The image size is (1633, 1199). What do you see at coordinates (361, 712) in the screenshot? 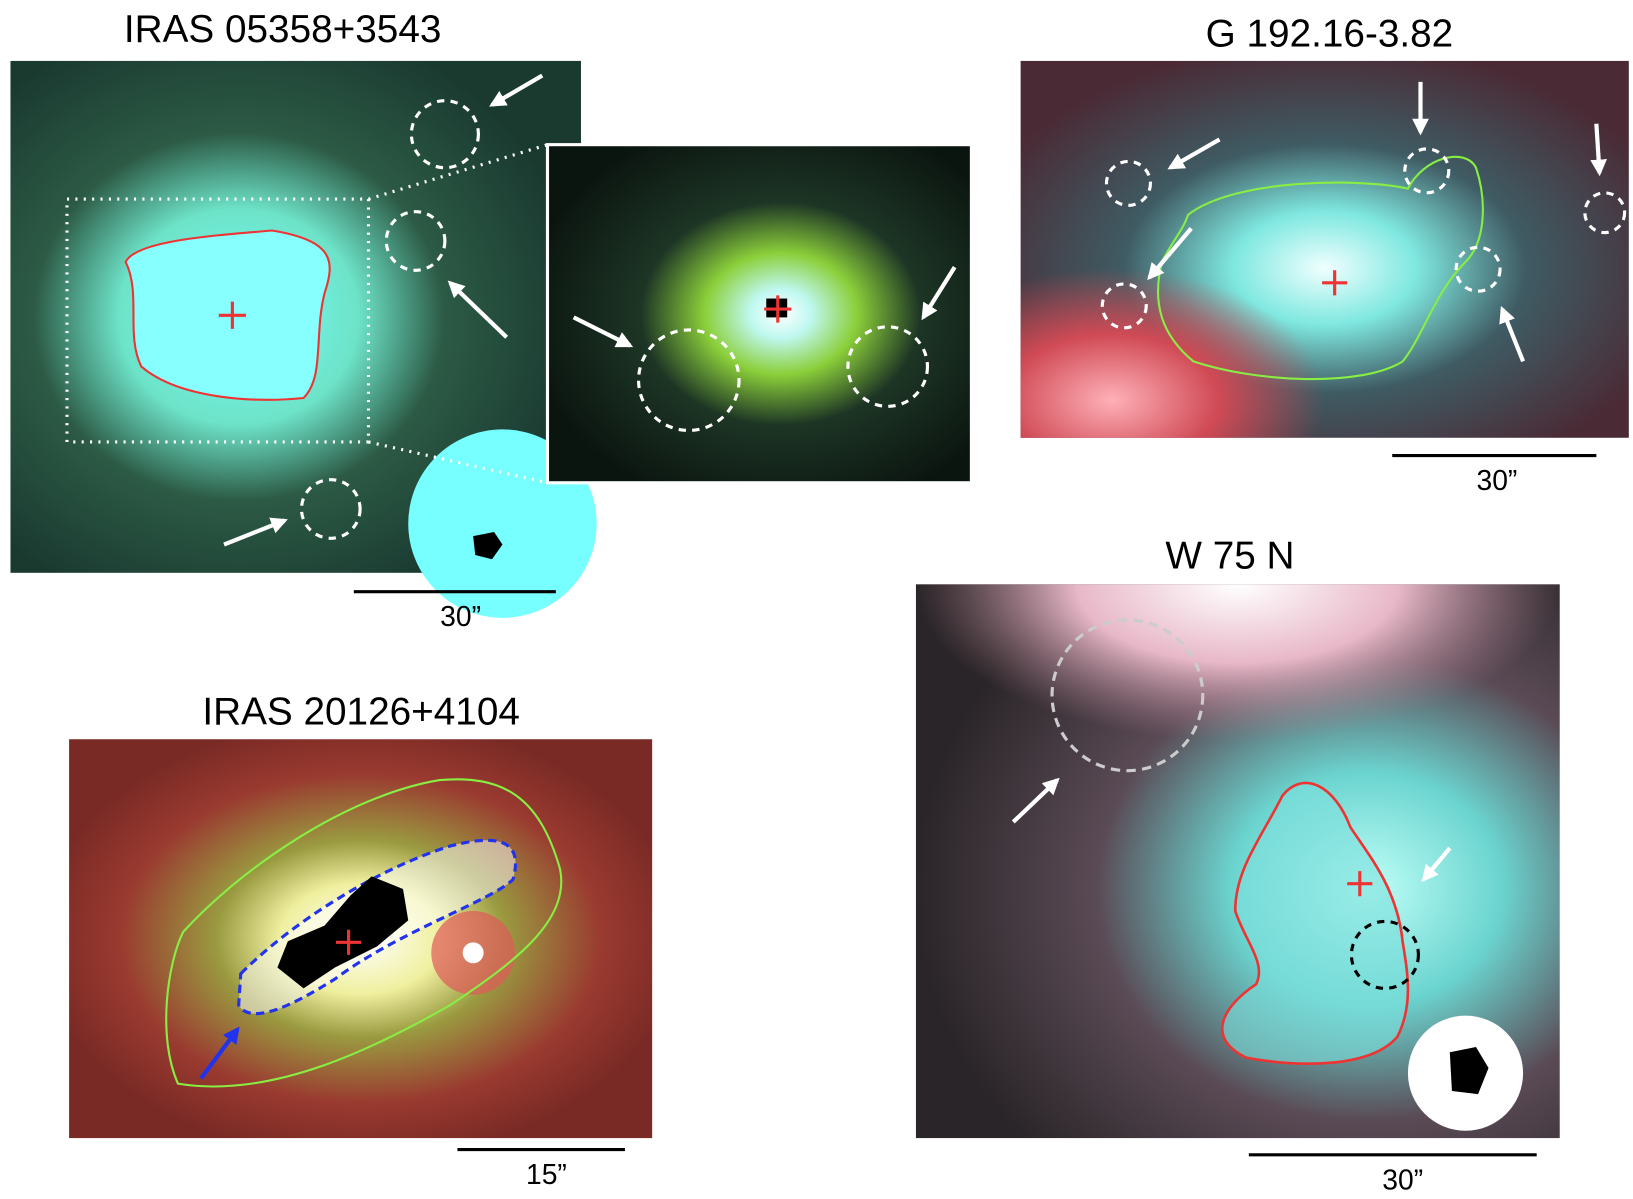
I see `panel-title: IRAS 20126+4104` at bounding box center [361, 712].